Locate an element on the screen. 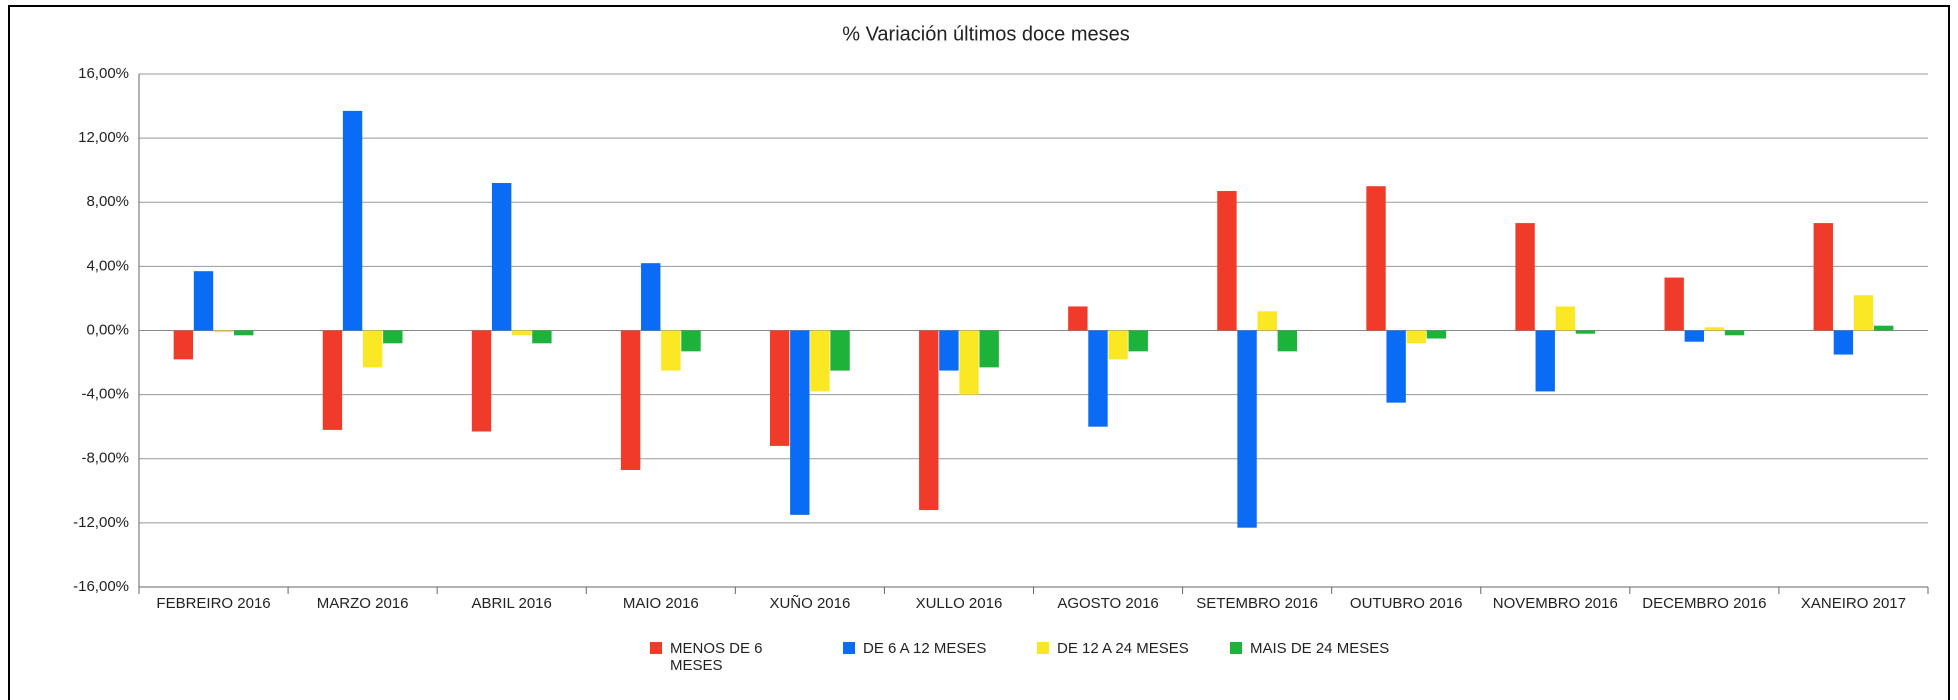 The width and height of the screenshot is (1958, 700). y-tick-label: 16,00% is located at coordinates (103, 73).